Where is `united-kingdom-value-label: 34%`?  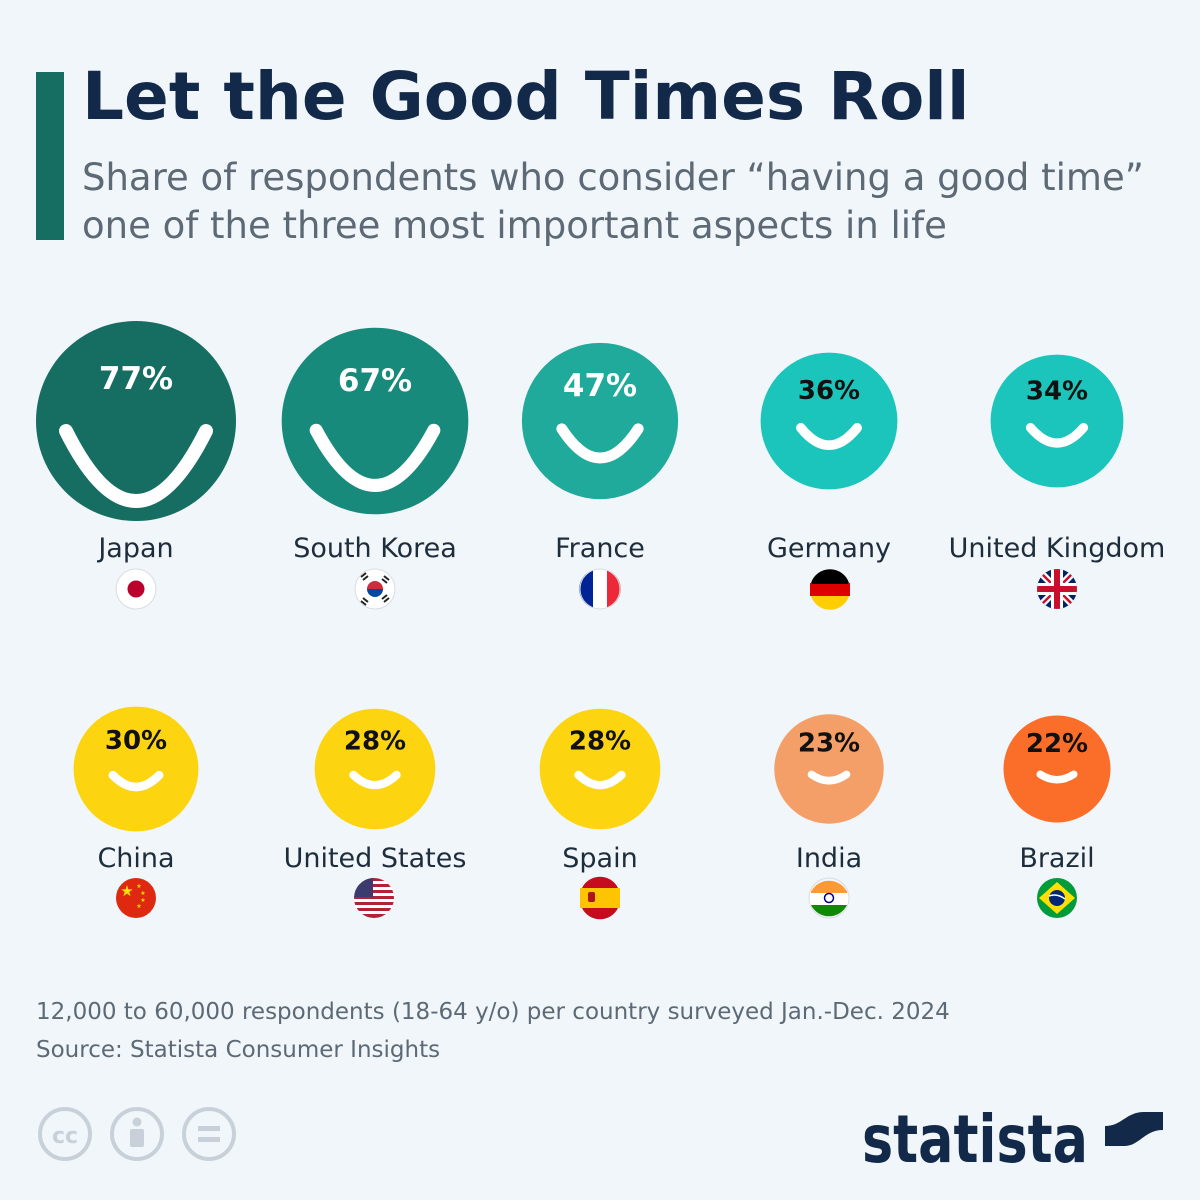
united-kingdom-value-label: 34% is located at coordinates (1057, 392).